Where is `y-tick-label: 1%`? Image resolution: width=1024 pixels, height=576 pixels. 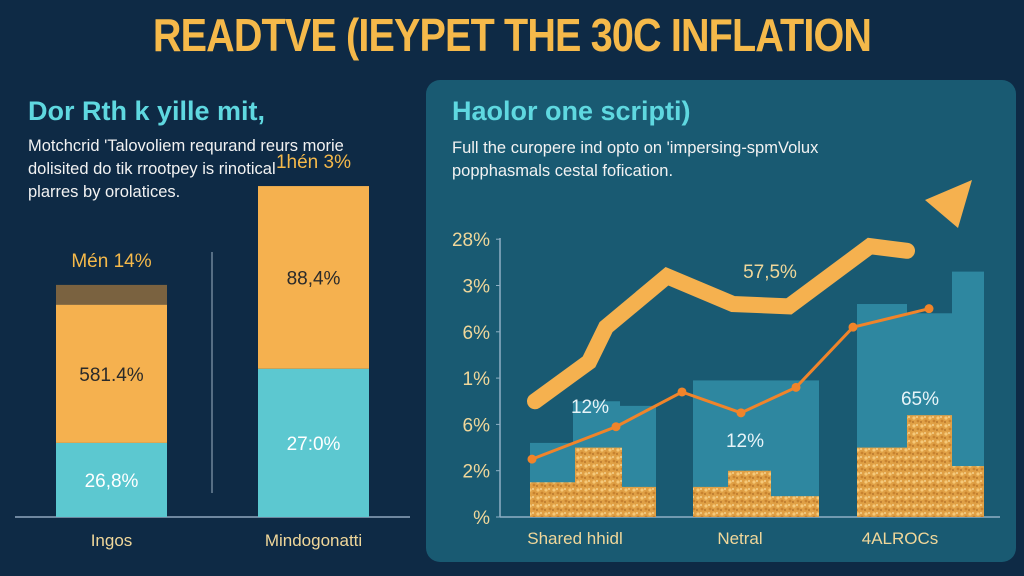 y-tick-label: 1% is located at coordinates (477, 379).